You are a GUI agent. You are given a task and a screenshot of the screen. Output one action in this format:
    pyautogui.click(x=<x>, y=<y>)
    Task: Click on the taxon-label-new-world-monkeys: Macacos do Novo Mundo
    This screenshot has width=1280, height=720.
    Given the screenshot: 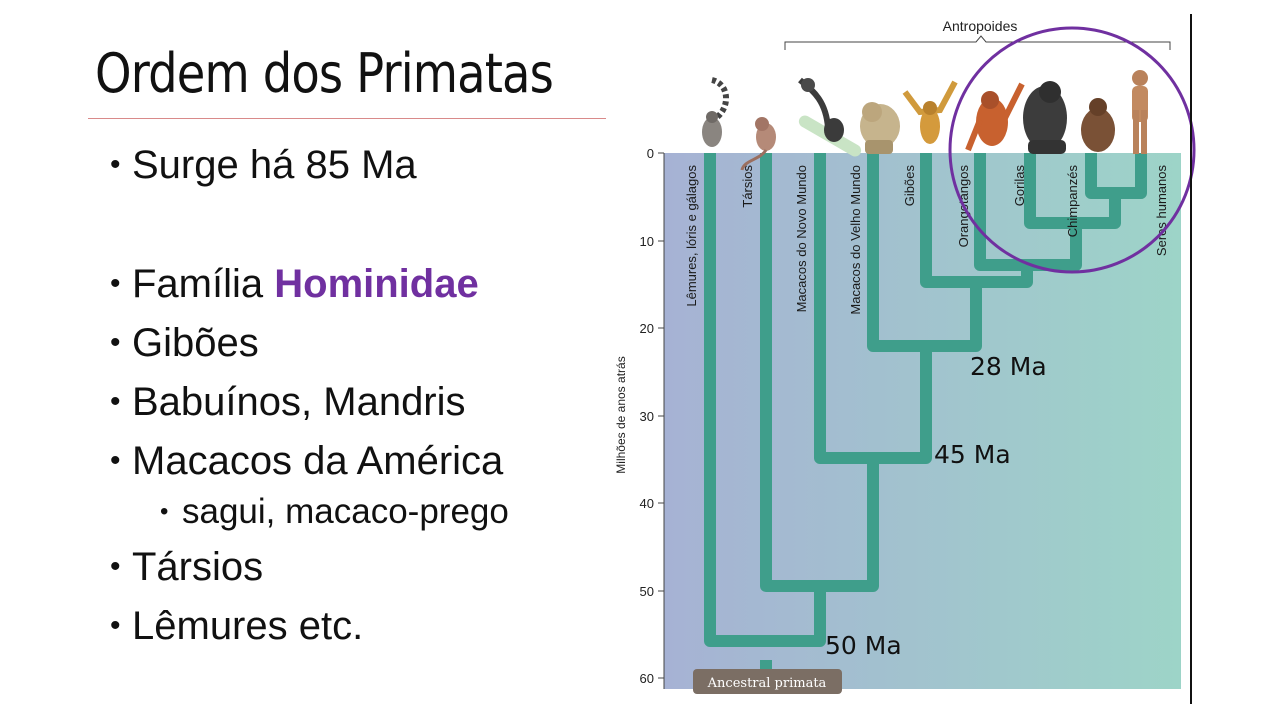 What is the action you would take?
    pyautogui.click(x=801, y=238)
    